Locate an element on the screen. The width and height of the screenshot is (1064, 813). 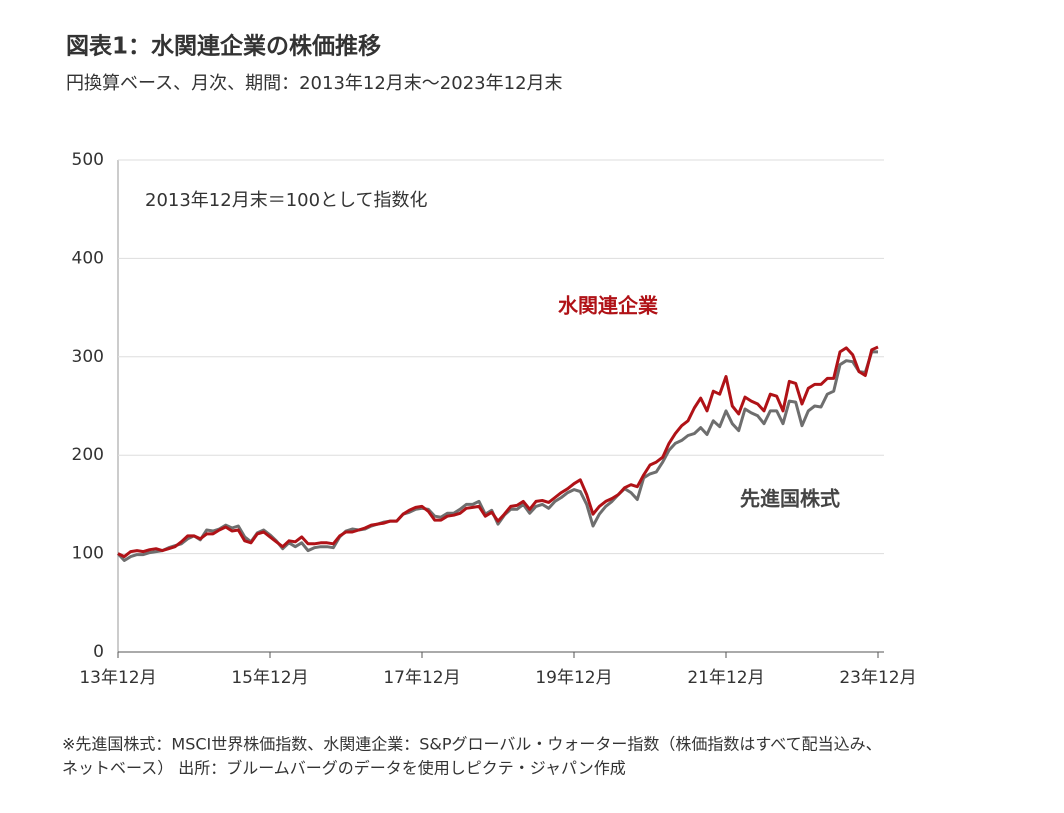
series-label: 水関連企業 is located at coordinates (608, 306).